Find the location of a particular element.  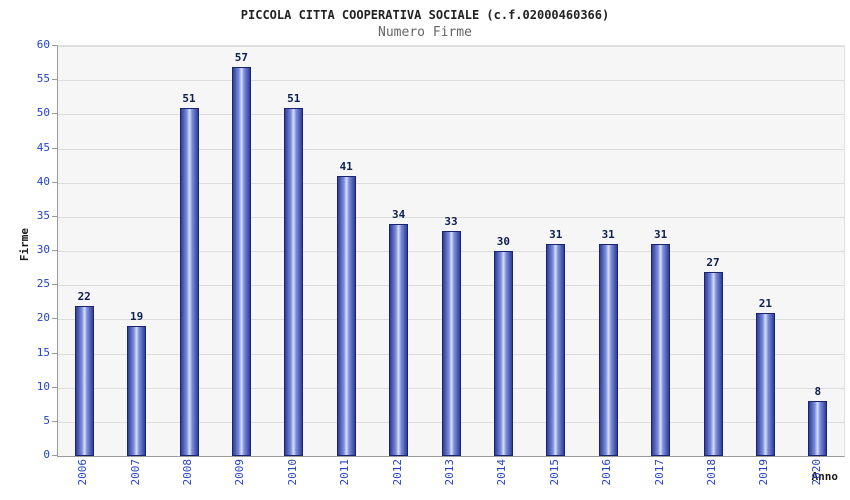

x-tick-label: 2019 is located at coordinates (764, 472).